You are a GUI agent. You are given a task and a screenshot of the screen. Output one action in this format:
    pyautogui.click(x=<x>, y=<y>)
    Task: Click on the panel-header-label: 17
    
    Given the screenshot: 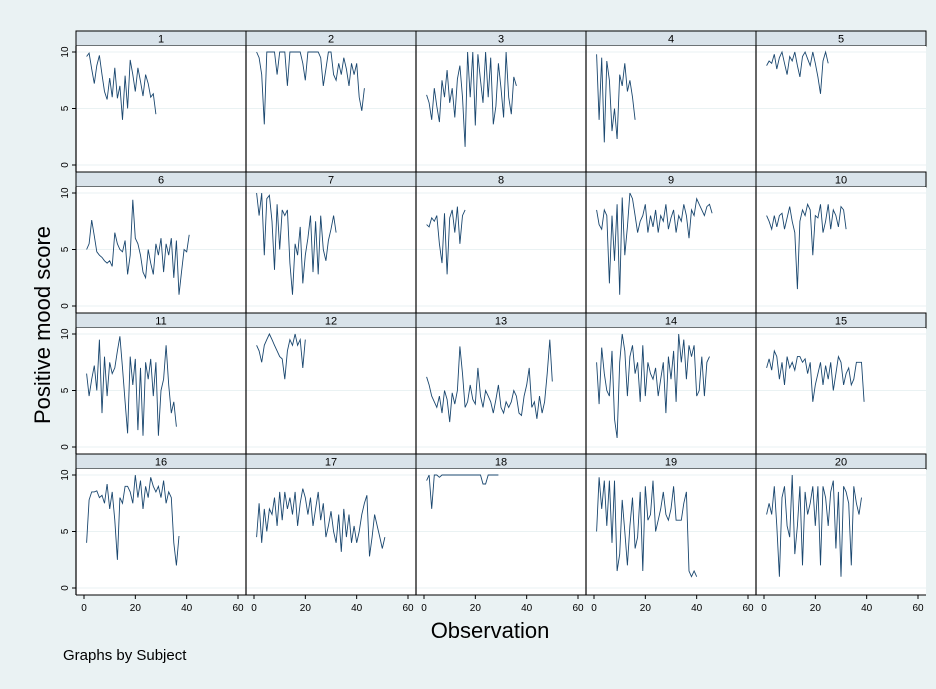 What is the action you would take?
    pyautogui.click(x=331, y=463)
    